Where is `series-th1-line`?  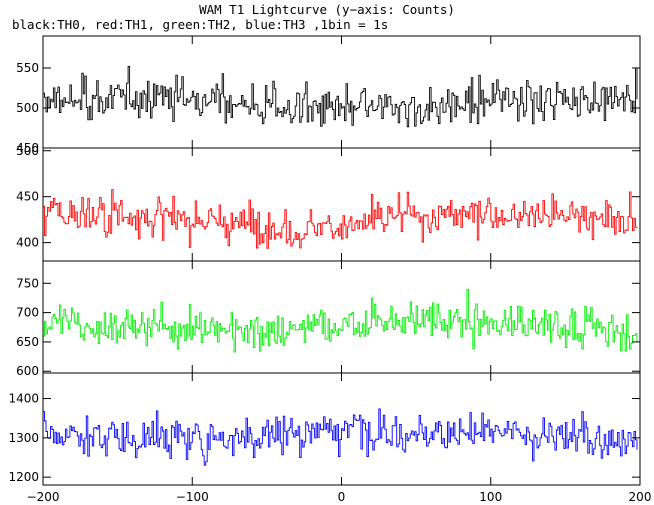 series-th1-line is located at coordinates (340, 219).